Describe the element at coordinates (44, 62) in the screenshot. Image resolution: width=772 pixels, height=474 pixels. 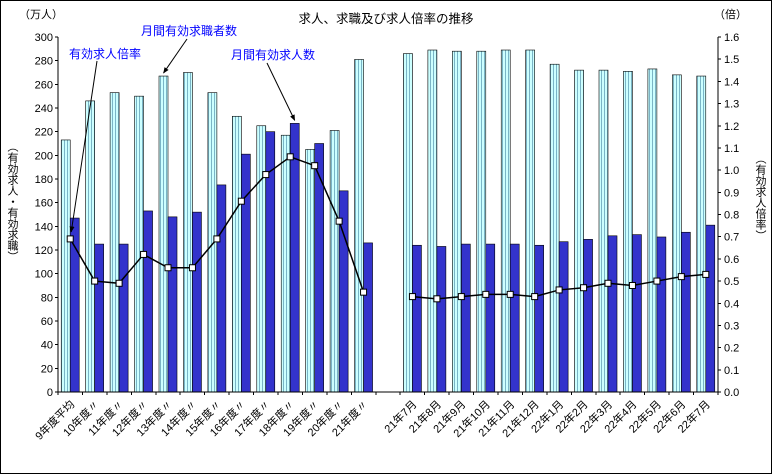
I see `svg-text: 280` at that location.